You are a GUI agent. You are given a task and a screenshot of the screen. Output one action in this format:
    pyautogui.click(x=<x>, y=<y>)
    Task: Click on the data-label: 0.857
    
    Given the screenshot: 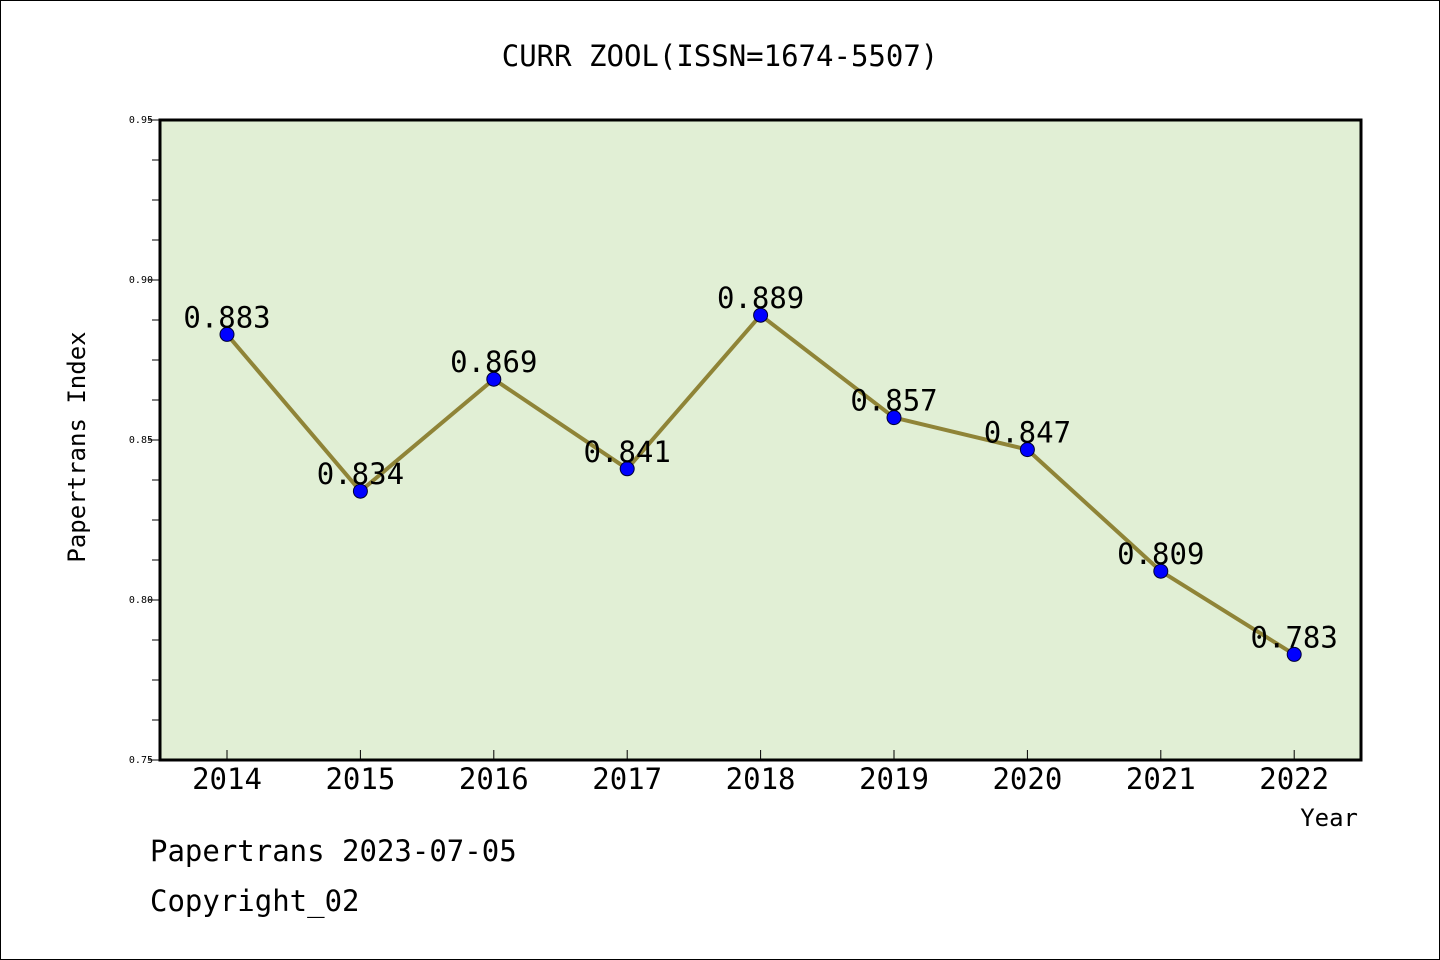 What is the action you would take?
    pyautogui.click(x=893, y=401)
    